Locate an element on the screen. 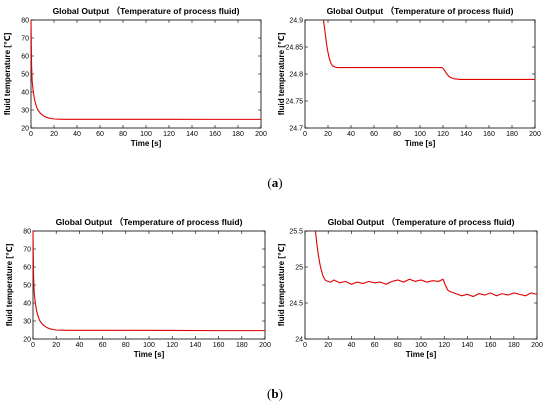  y-tick-label: 25 is located at coordinates (299, 268).